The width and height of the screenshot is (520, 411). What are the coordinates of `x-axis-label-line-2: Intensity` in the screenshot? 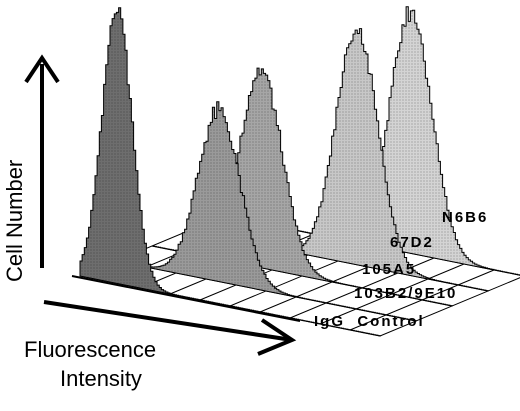 It's located at (101, 378).